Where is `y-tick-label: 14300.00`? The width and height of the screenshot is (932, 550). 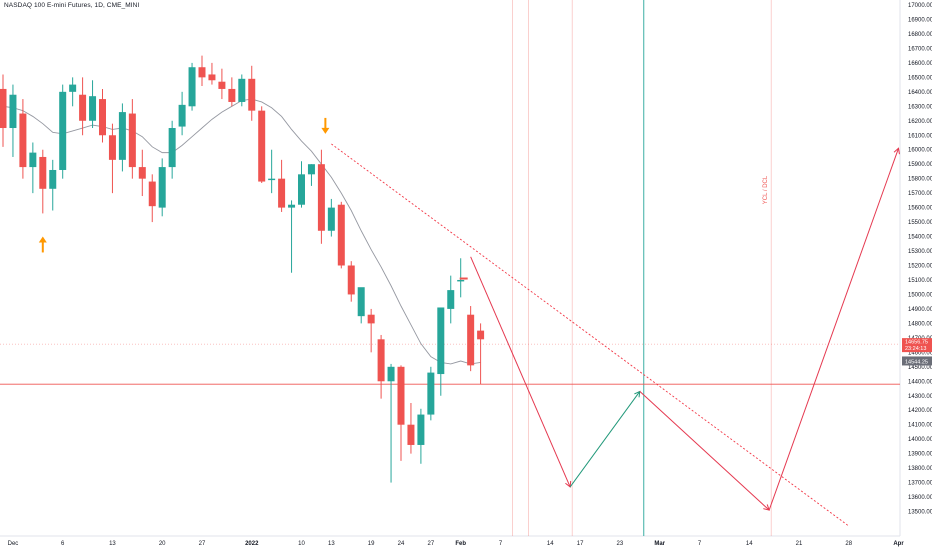
y-tick-label: 14300.00 is located at coordinates (920, 397).